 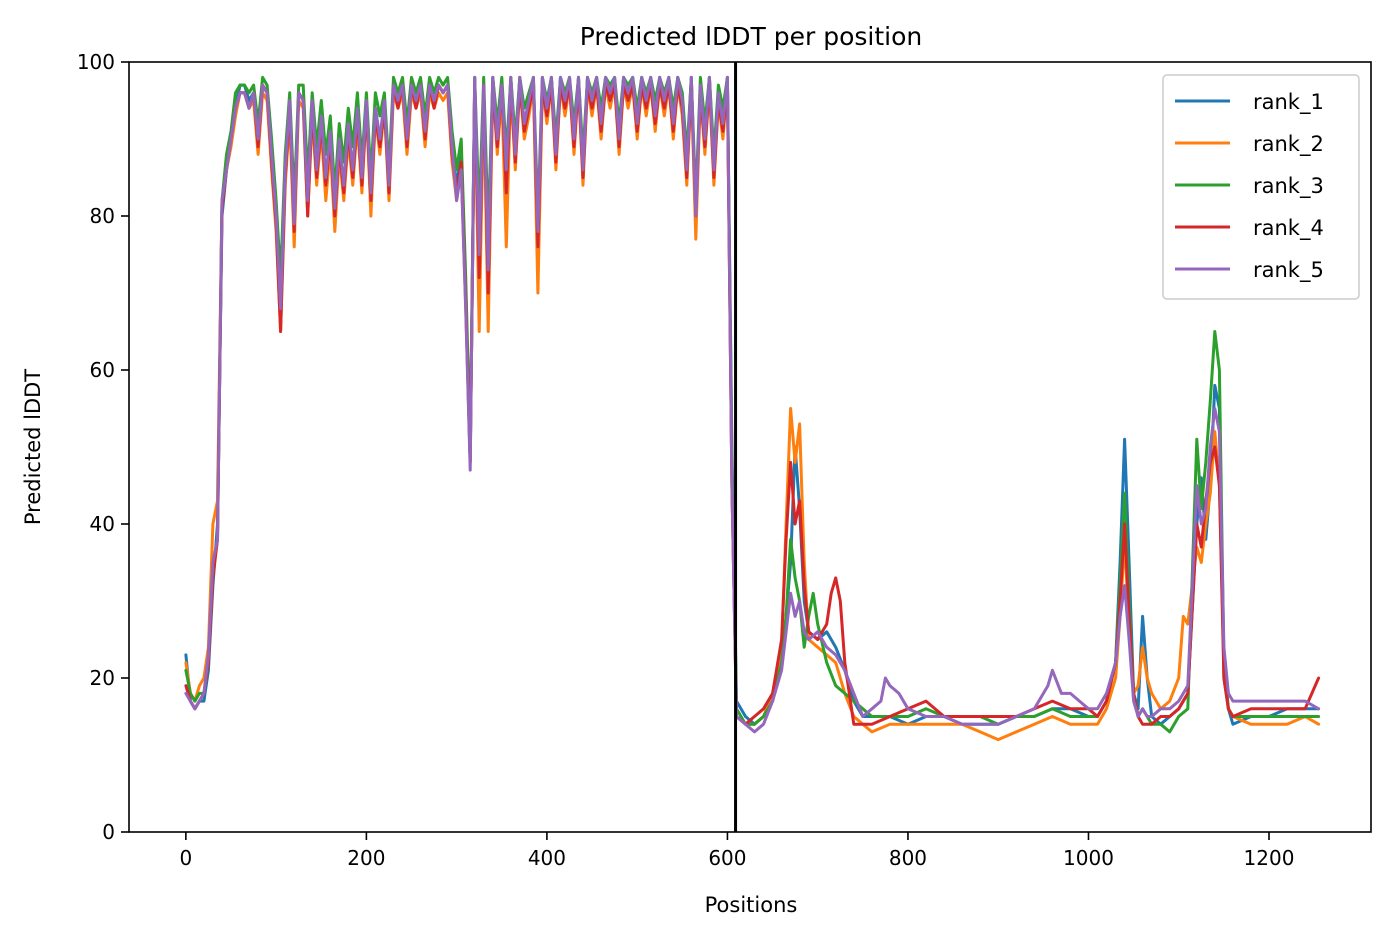 What do you see at coordinates (185, 858) in the screenshot?
I see `x-tick-label: 0` at bounding box center [185, 858].